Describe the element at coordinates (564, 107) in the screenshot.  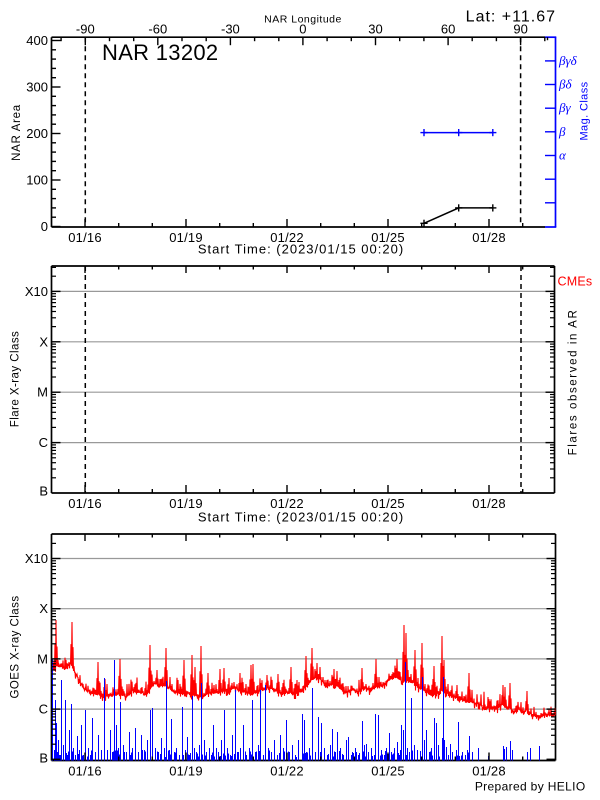
I see `svg-text: βγ` at that location.